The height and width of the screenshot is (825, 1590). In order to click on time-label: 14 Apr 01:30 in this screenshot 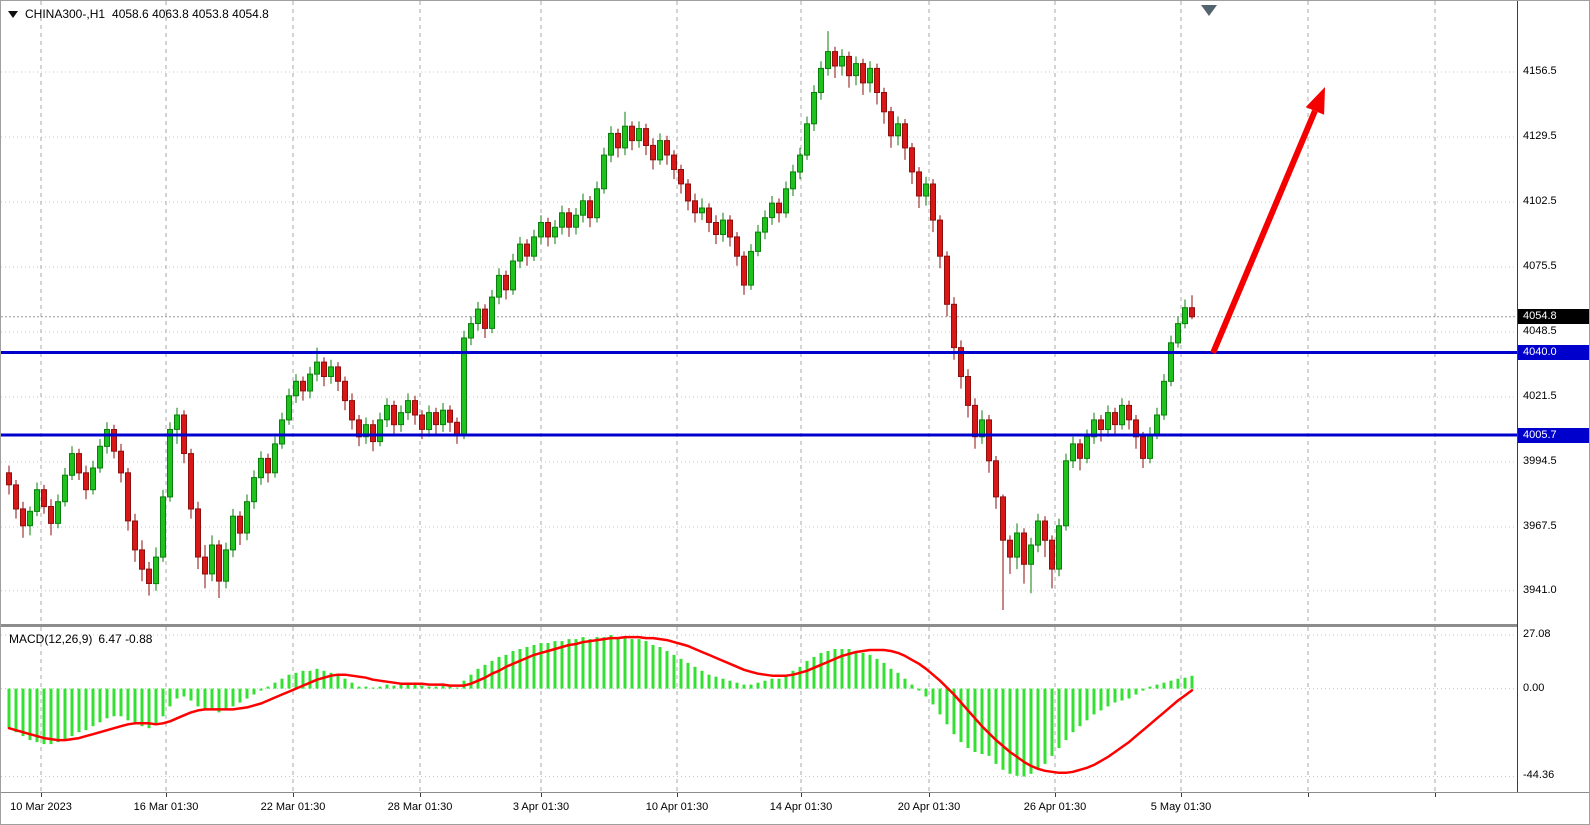, I will do `click(801, 807)`.